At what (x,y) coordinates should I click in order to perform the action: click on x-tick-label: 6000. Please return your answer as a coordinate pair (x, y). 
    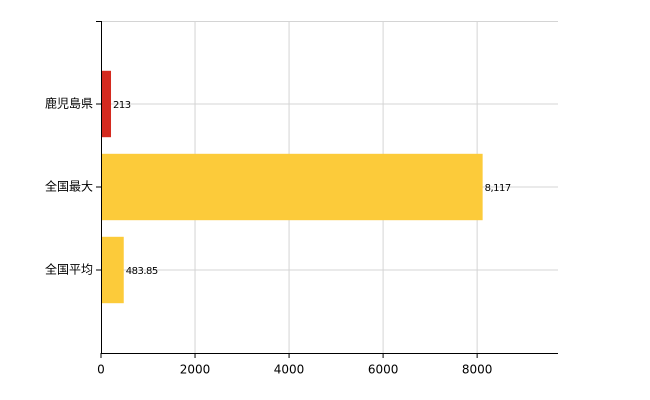
    Looking at the image, I should click on (383, 370).